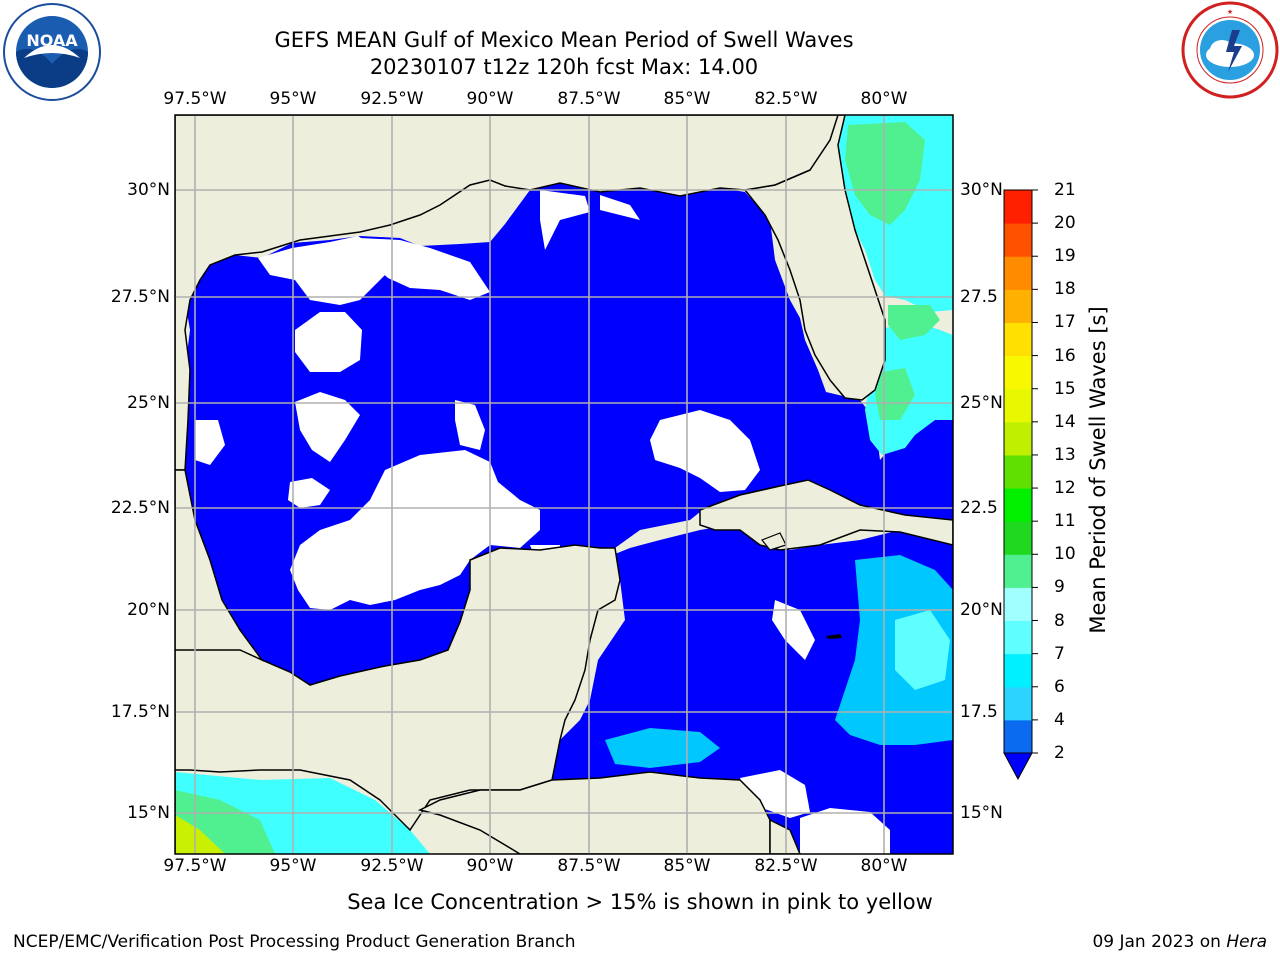 Image resolution: width=1280 pixels, height=960 pixels. What do you see at coordinates (195, 866) in the screenshot?
I see `lon-label-bottom: 97.5°W` at bounding box center [195, 866].